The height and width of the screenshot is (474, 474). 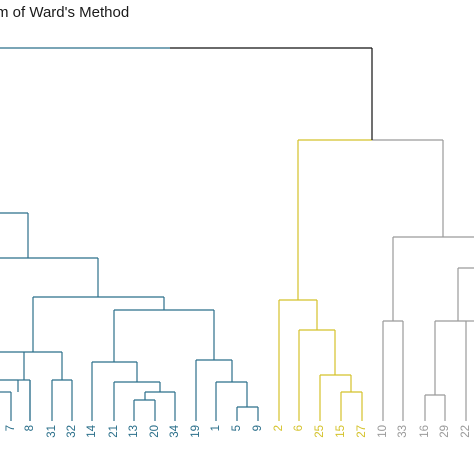 What do you see at coordinates (383, 431) in the screenshot?
I see `leaf-label-10: 10` at bounding box center [383, 431].